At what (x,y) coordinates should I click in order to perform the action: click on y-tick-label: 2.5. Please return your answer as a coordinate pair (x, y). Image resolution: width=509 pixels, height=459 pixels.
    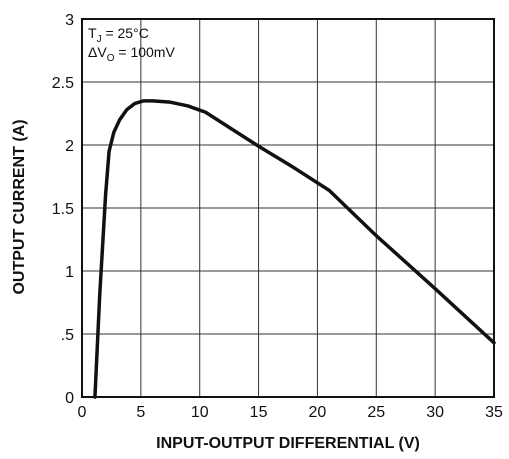
    Looking at the image, I should click on (63, 83).